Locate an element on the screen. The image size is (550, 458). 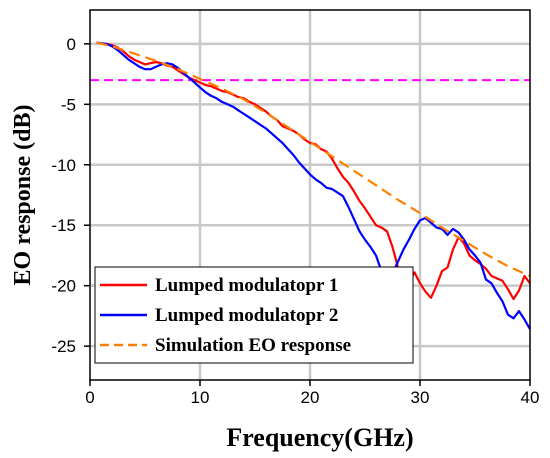
x-tick-label: 0 is located at coordinates (89, 397).